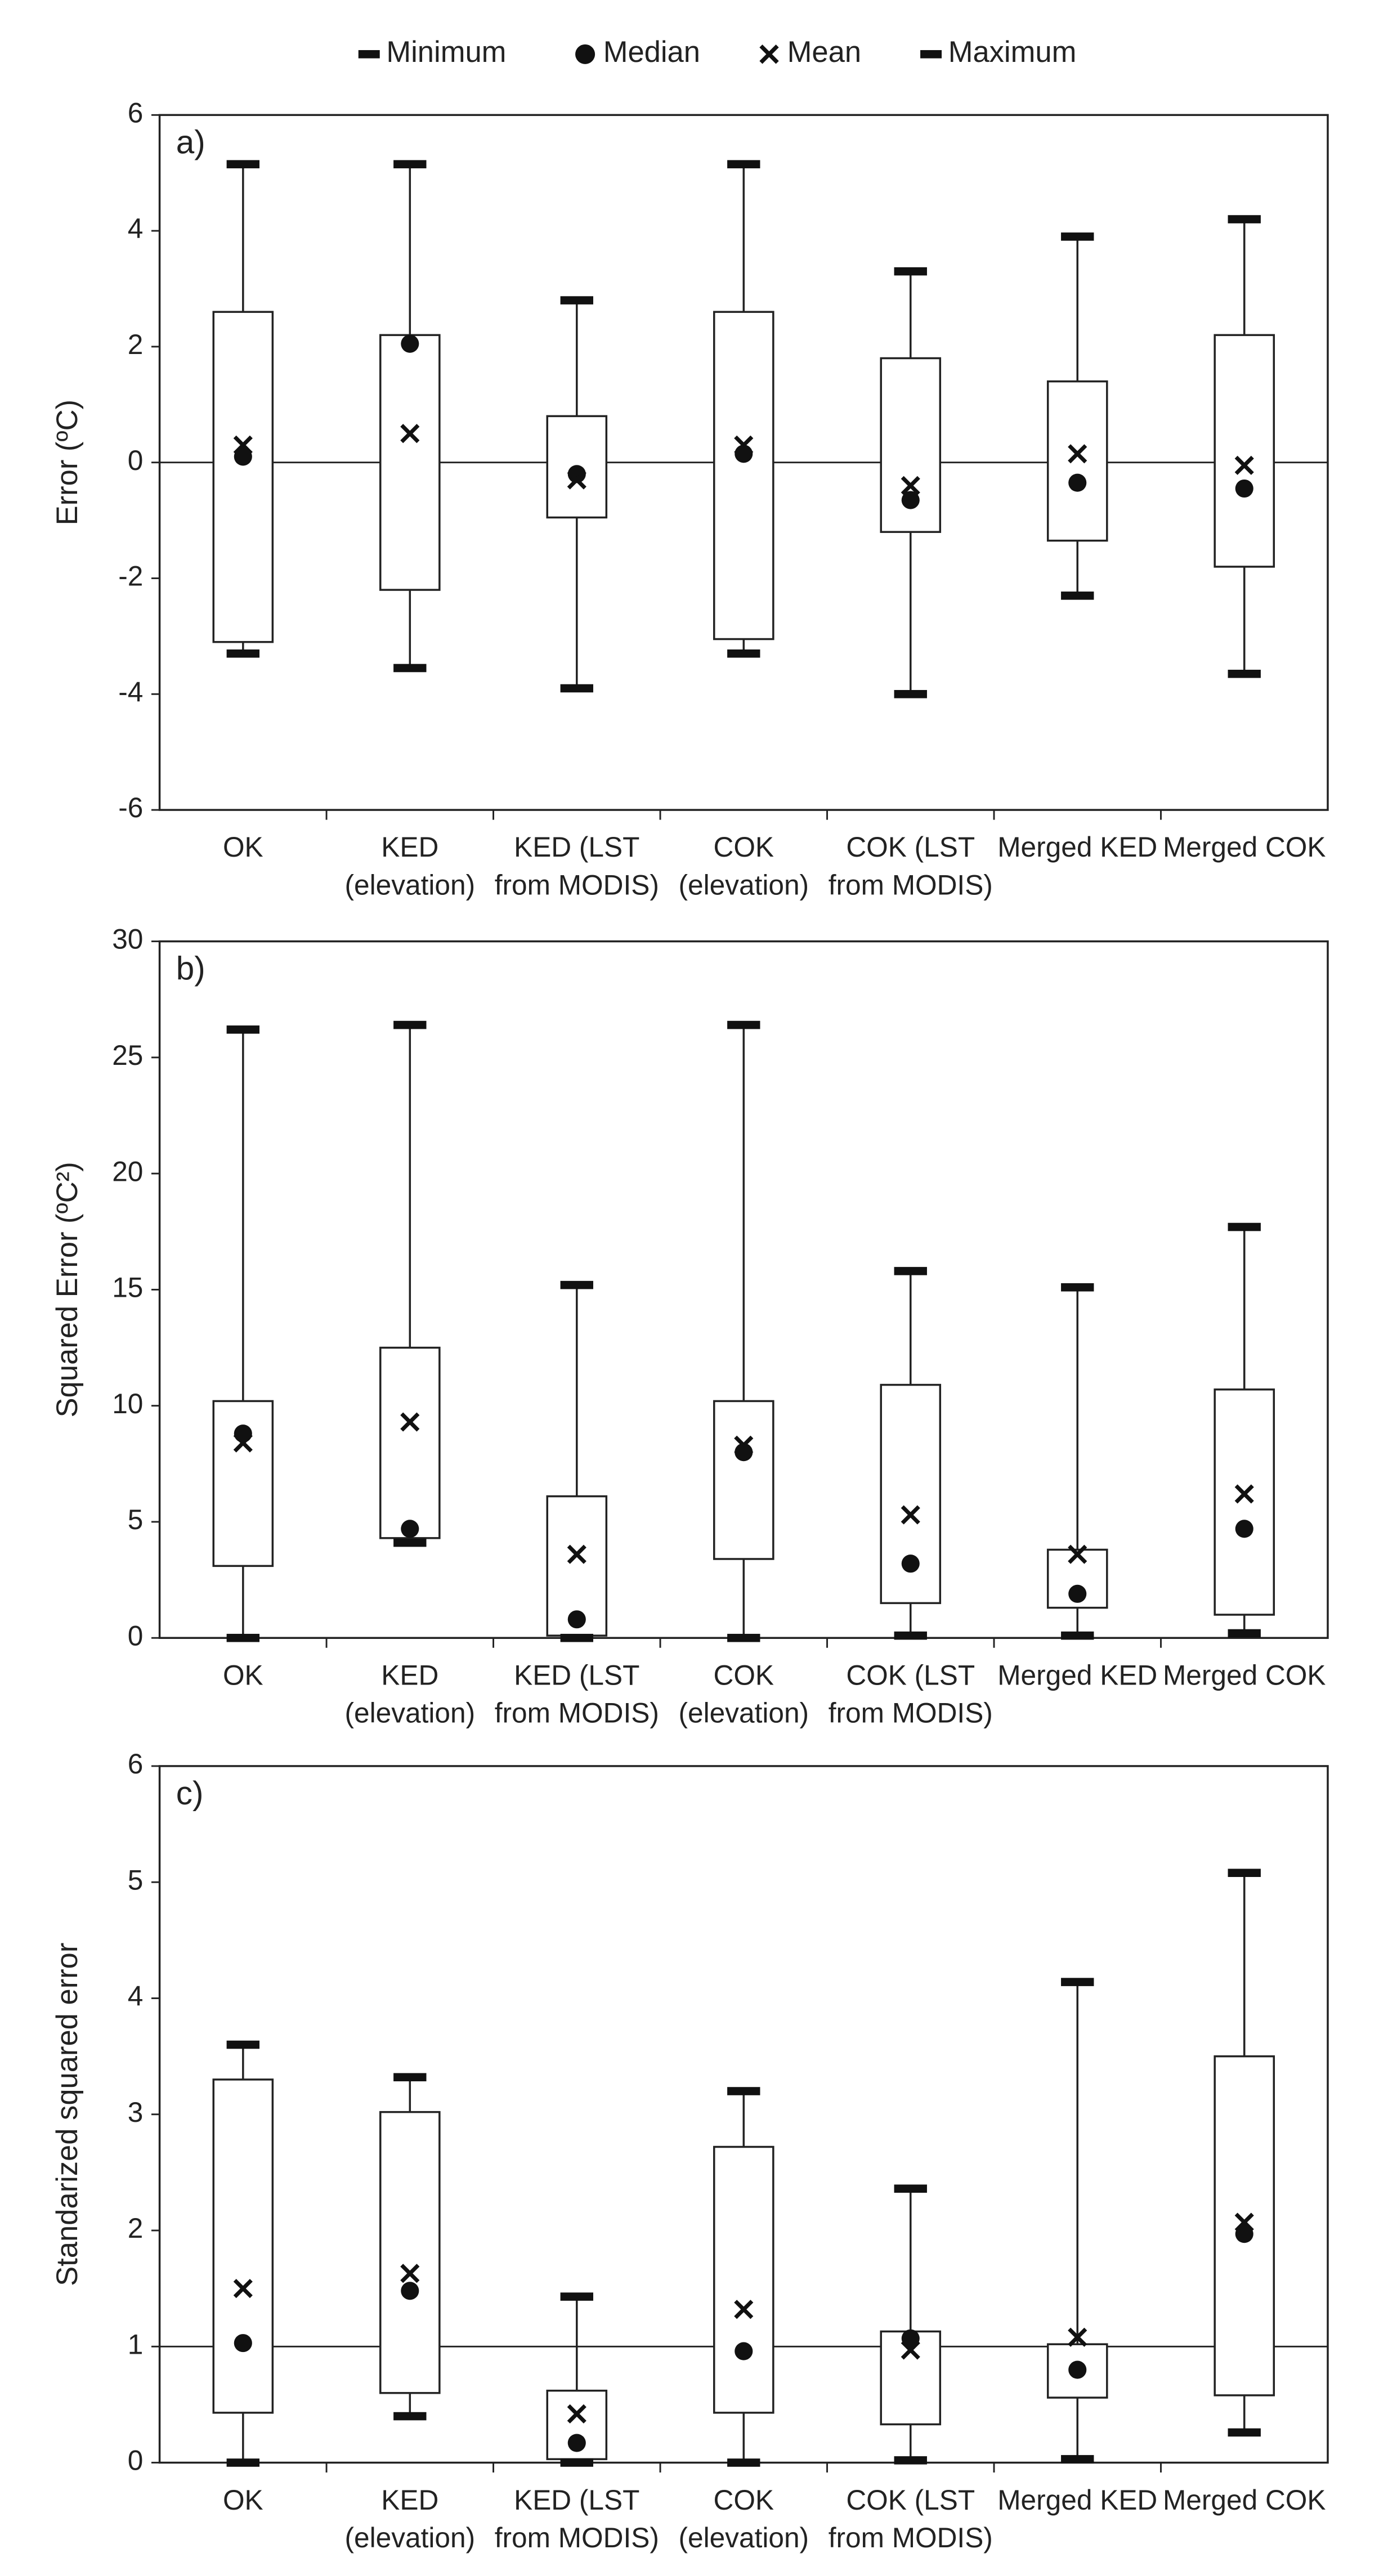  I want to click on y-tick-label: 20, so click(128, 1171).